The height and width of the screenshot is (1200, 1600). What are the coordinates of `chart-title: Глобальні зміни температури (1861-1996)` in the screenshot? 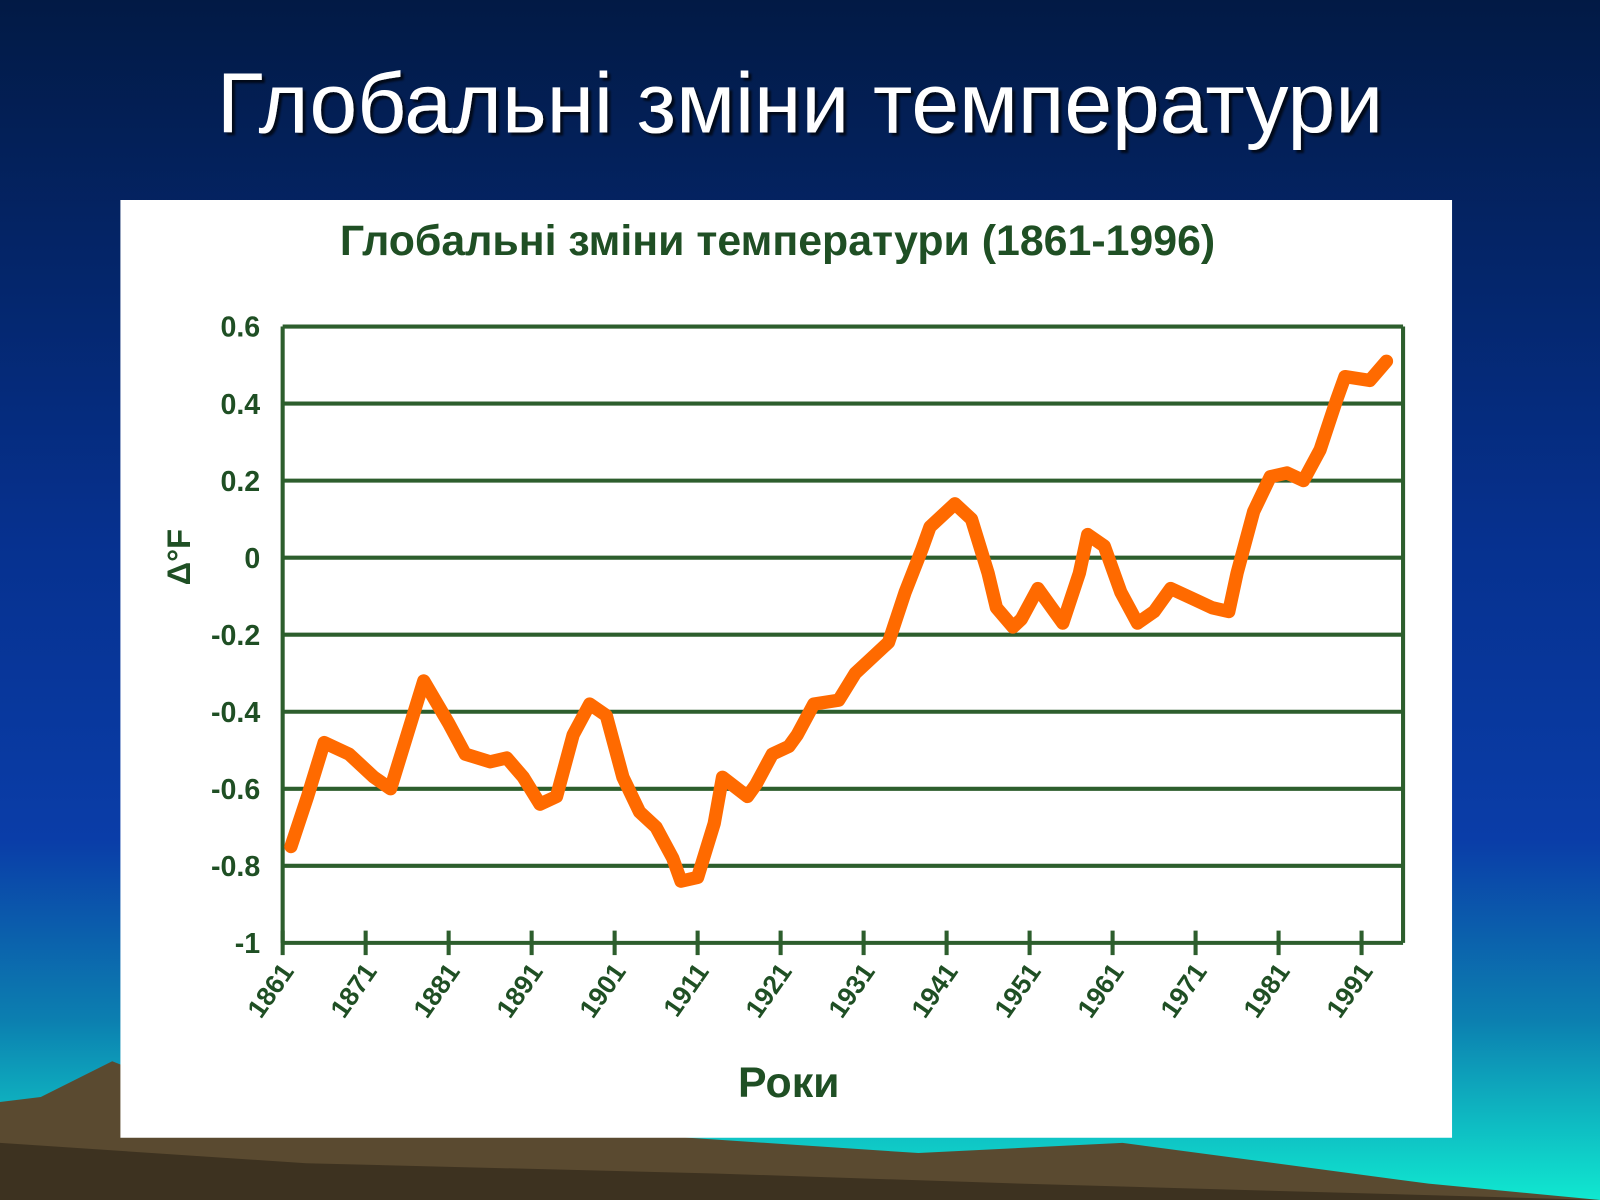 It's located at (777, 241).